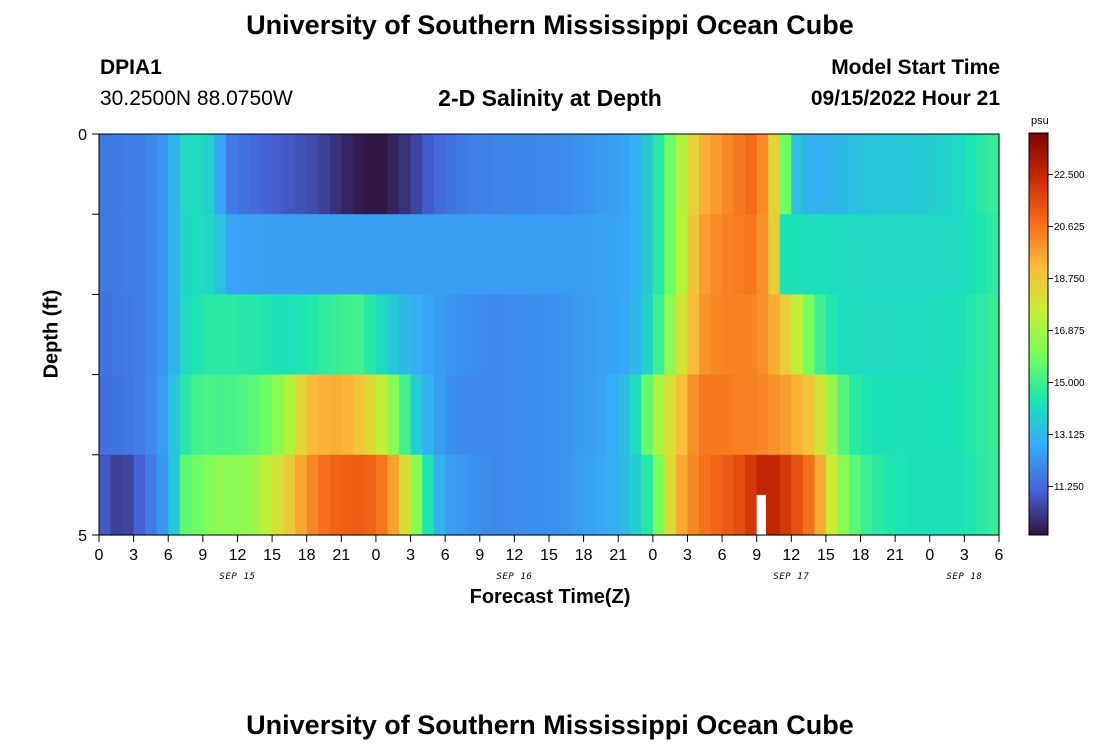  What do you see at coordinates (915, 67) in the screenshot?
I see `model-start-label: Model Start Time` at bounding box center [915, 67].